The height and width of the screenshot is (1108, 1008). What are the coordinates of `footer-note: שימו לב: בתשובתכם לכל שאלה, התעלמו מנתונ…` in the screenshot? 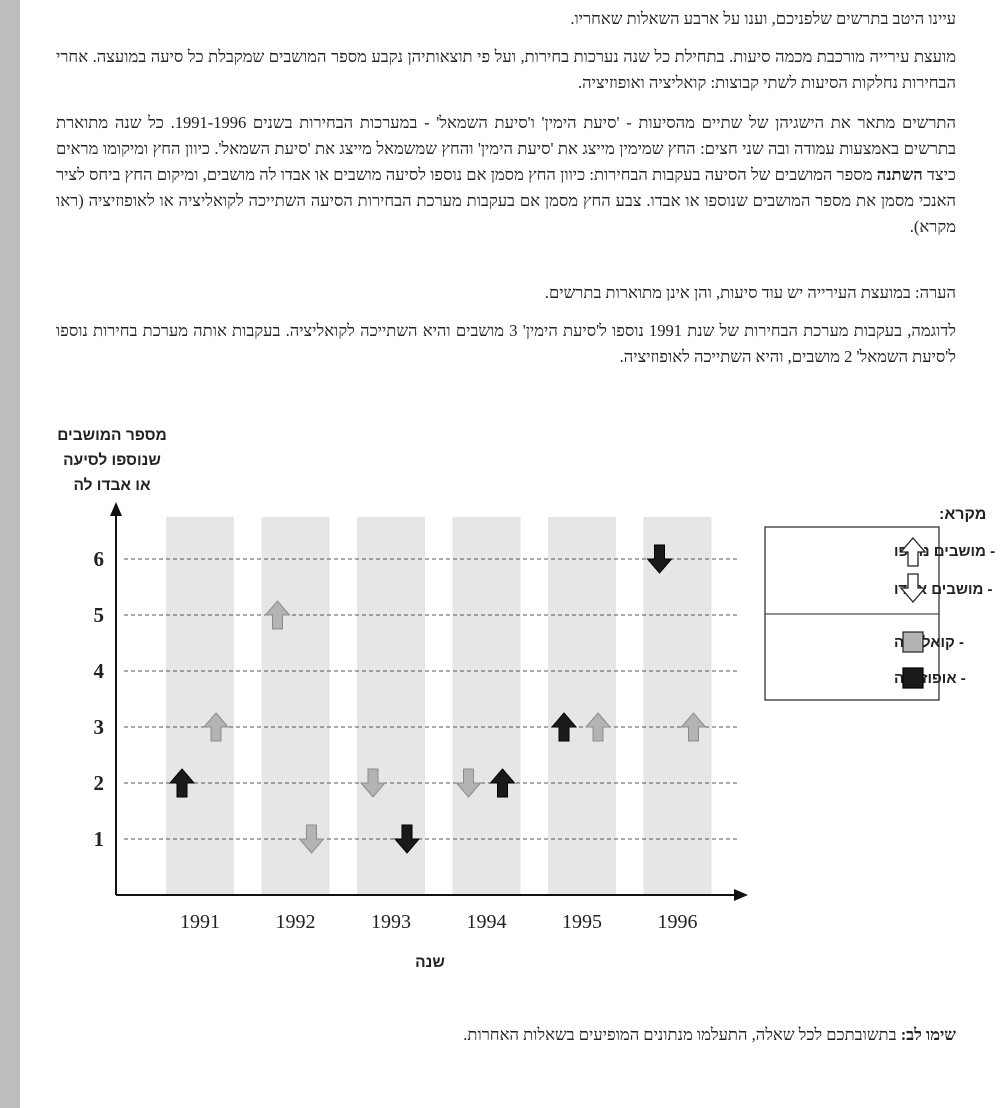 It's located at (506, 1035).